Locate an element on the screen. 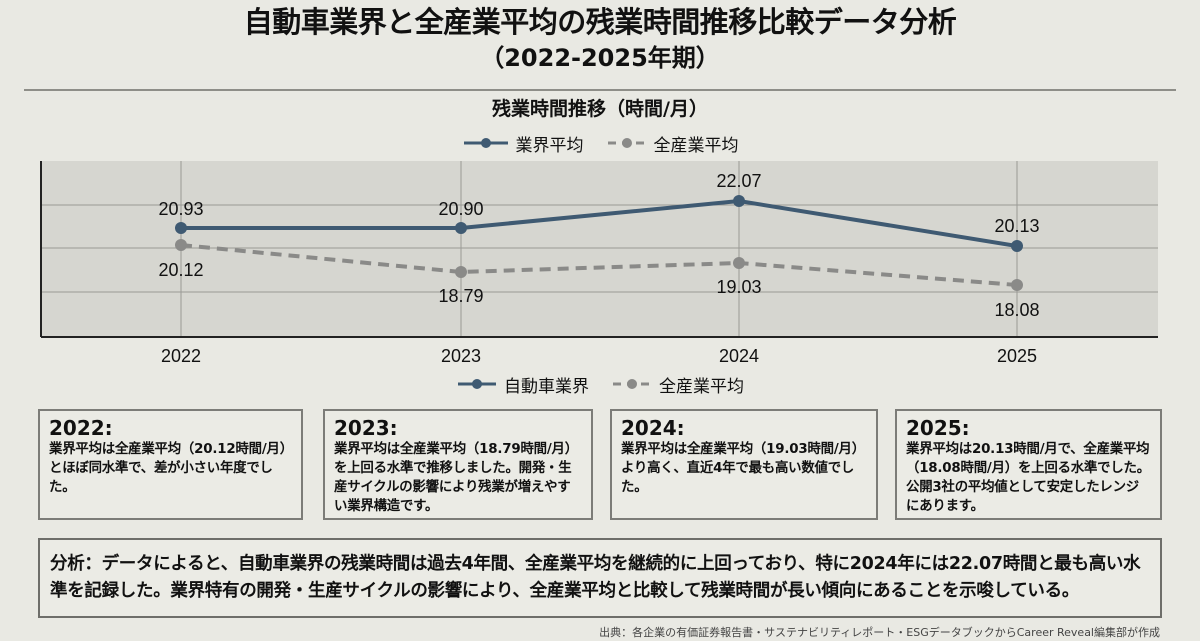 The image size is (1200, 641). series-industry-markers is located at coordinates (599, 223).